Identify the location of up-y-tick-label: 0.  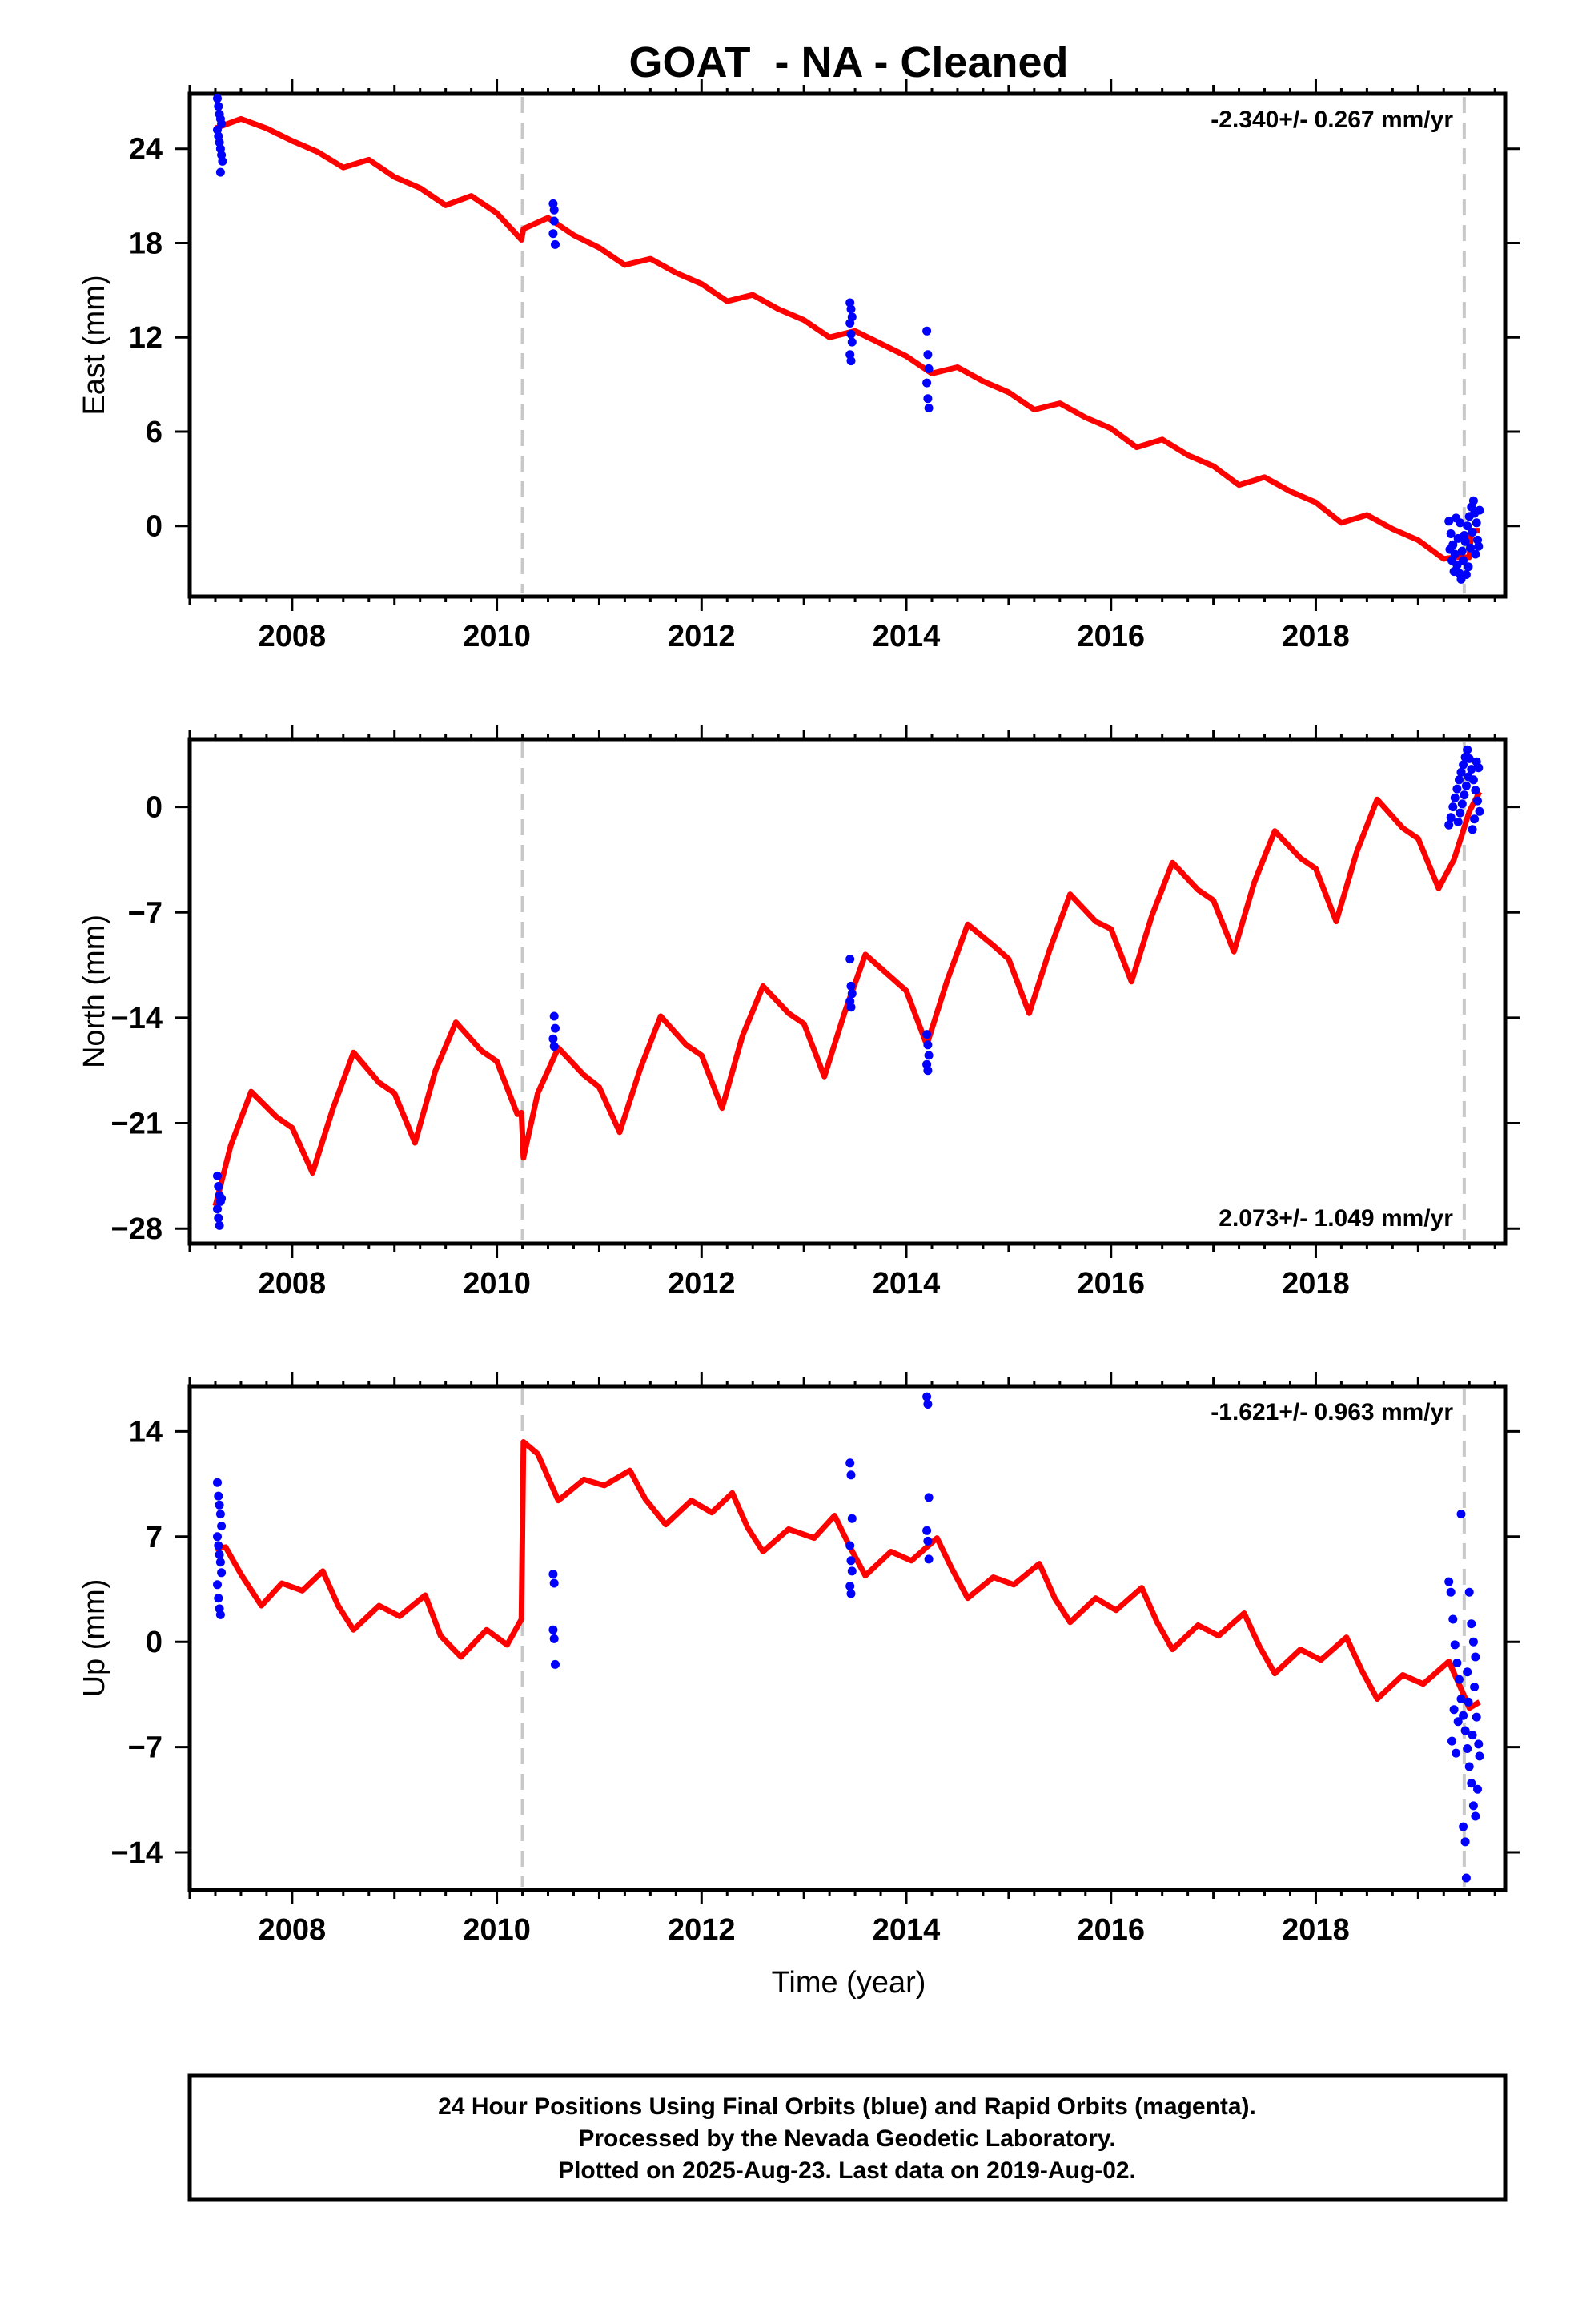
(154, 1642).